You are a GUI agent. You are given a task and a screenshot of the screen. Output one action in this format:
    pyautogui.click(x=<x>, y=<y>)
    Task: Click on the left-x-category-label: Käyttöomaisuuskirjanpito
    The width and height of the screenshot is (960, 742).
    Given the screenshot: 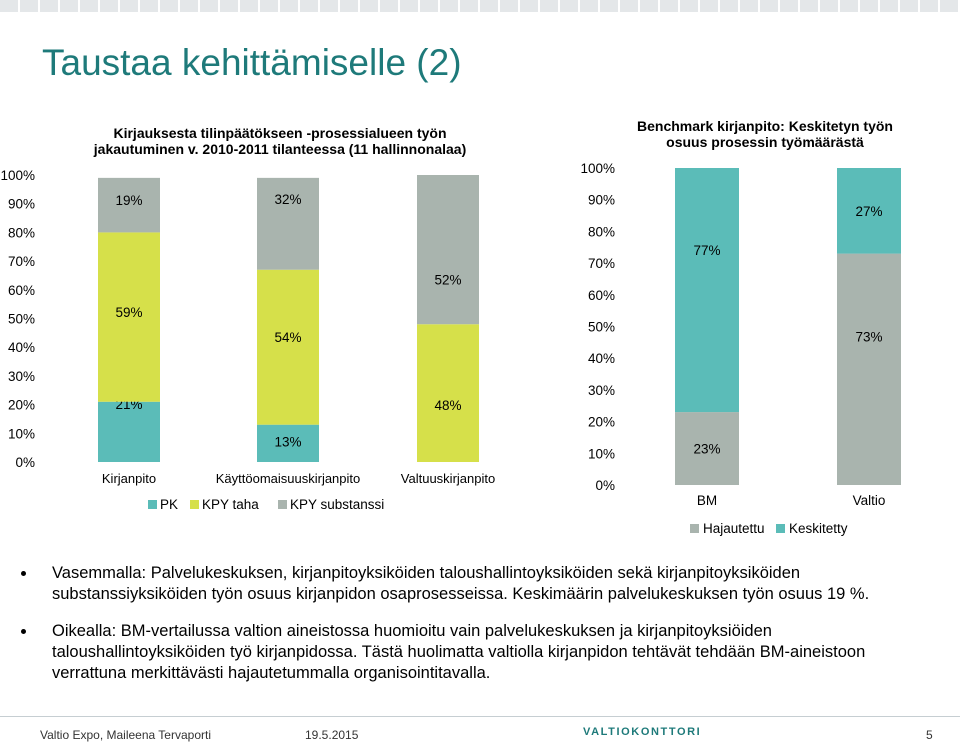 What is the action you would take?
    pyautogui.click(x=288, y=478)
    